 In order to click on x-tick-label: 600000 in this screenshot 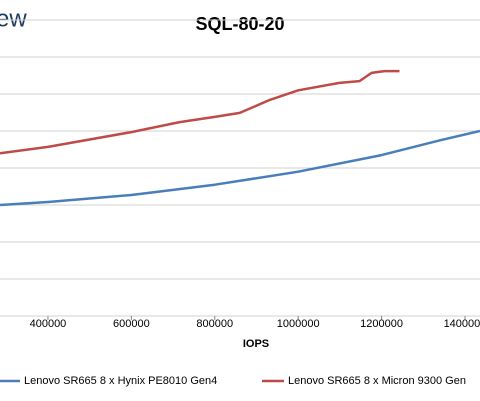, I will do `click(131, 324)`.